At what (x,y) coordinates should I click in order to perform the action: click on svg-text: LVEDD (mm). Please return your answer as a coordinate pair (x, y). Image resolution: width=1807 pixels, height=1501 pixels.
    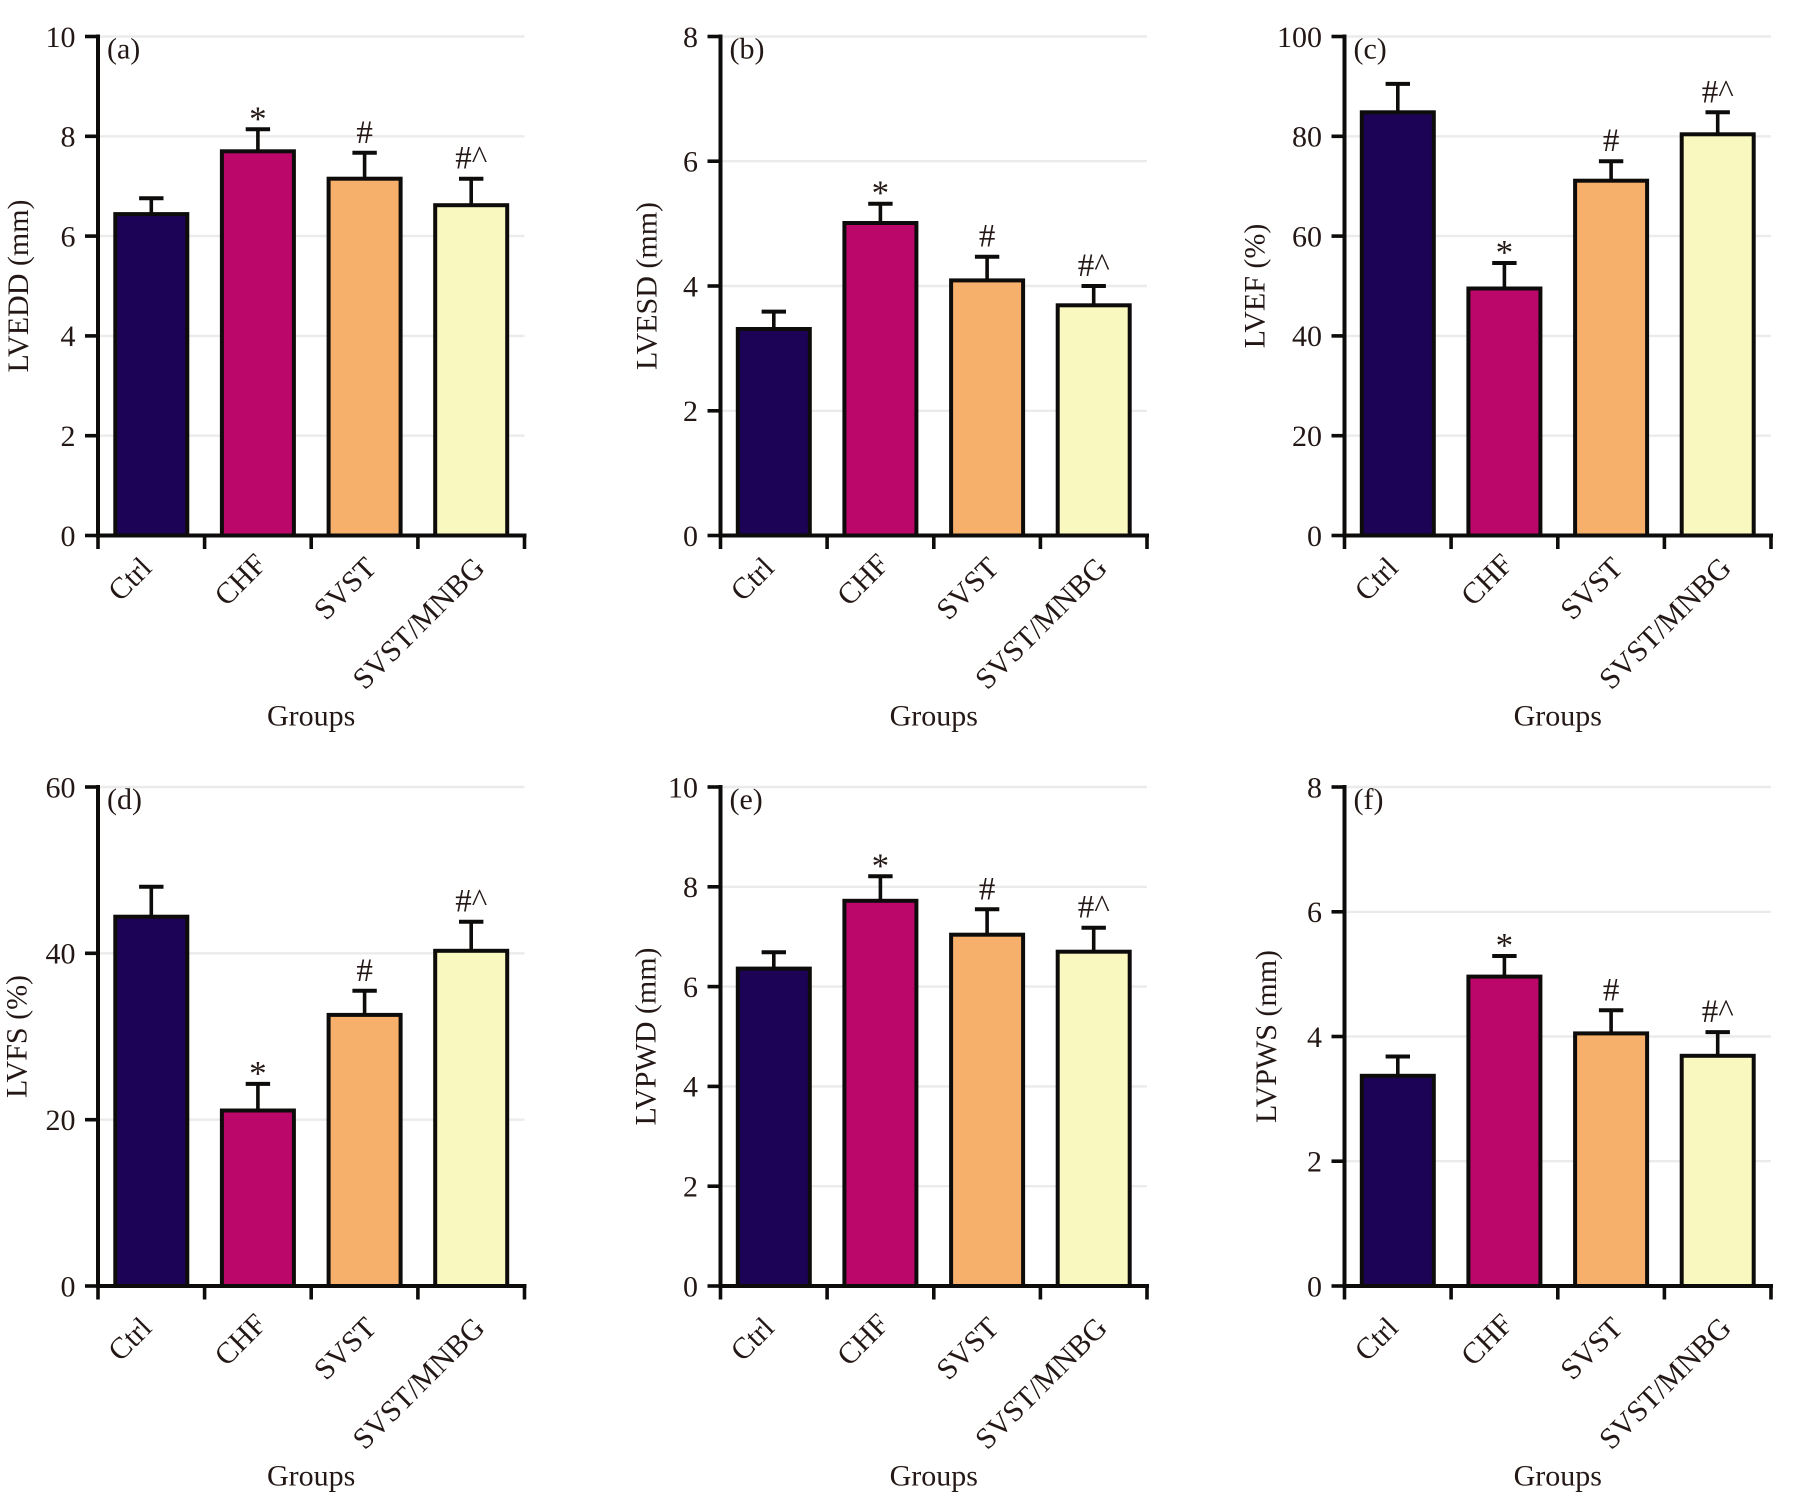
    Looking at the image, I should click on (18, 285).